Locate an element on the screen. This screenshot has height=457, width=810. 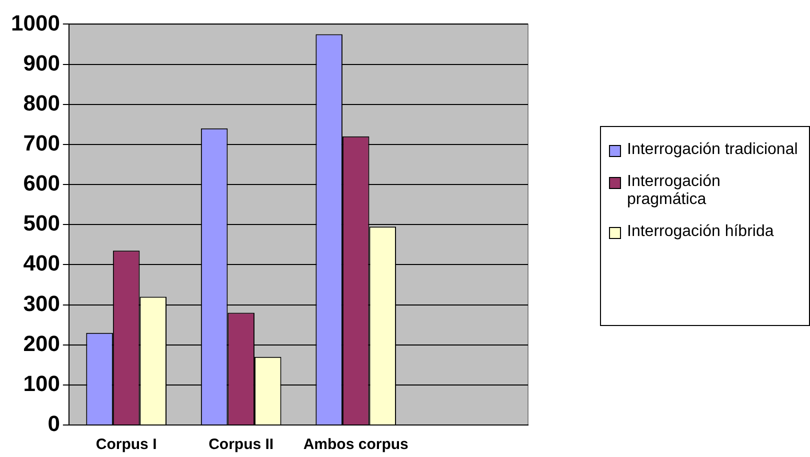
y-tick-label: 0 is located at coordinates (54, 423).